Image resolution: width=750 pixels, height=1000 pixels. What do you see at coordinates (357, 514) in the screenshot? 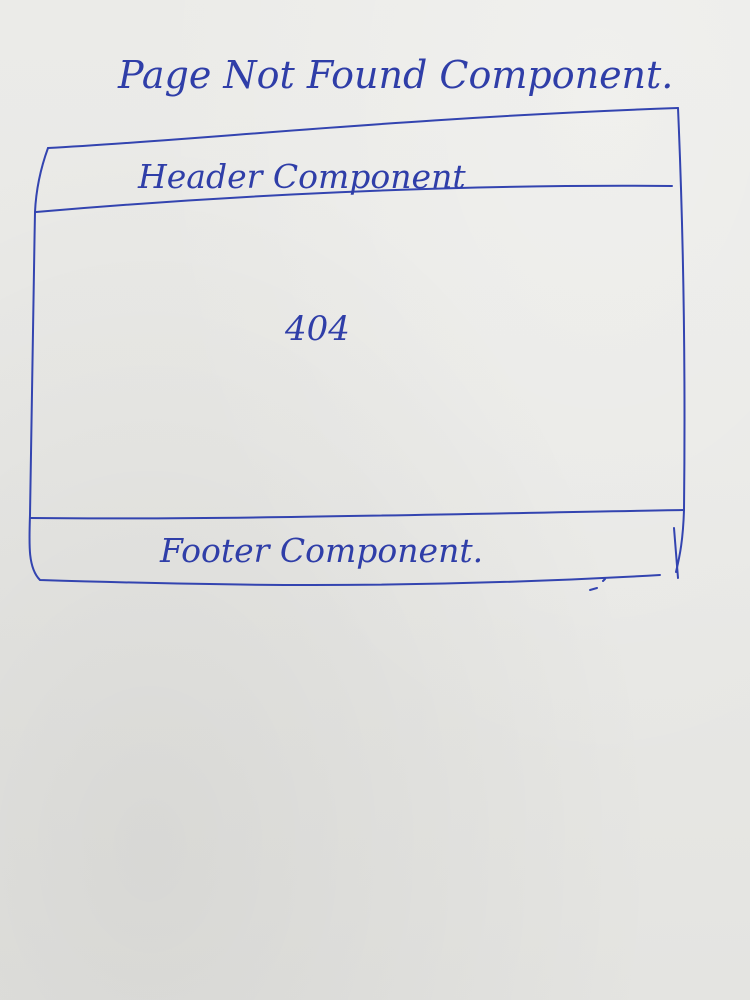
I see `footer-divider` at bounding box center [357, 514].